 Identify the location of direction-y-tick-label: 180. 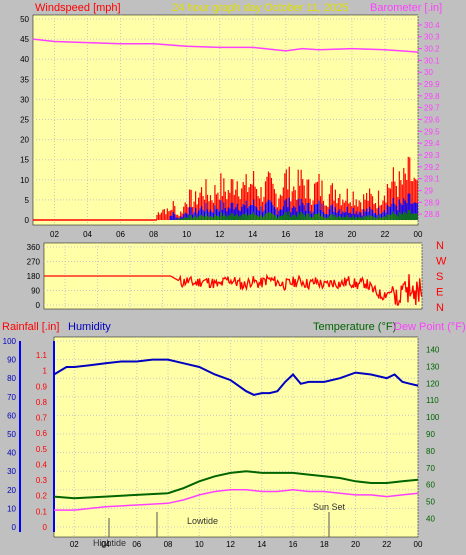
(34, 276).